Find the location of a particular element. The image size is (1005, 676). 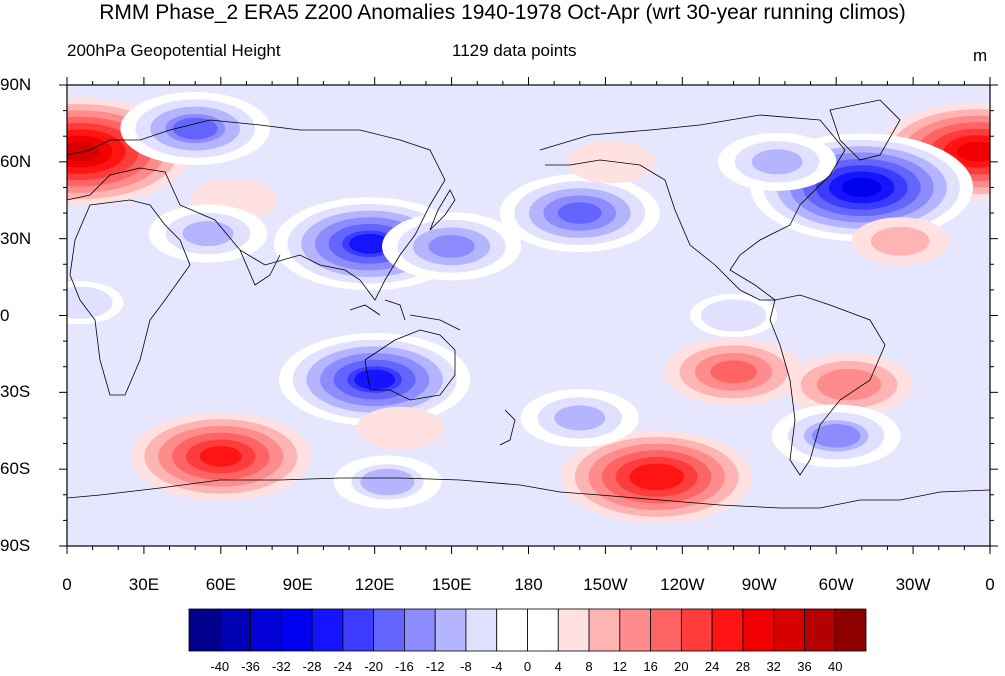

lon-label: 90E is located at coordinates (297, 584).